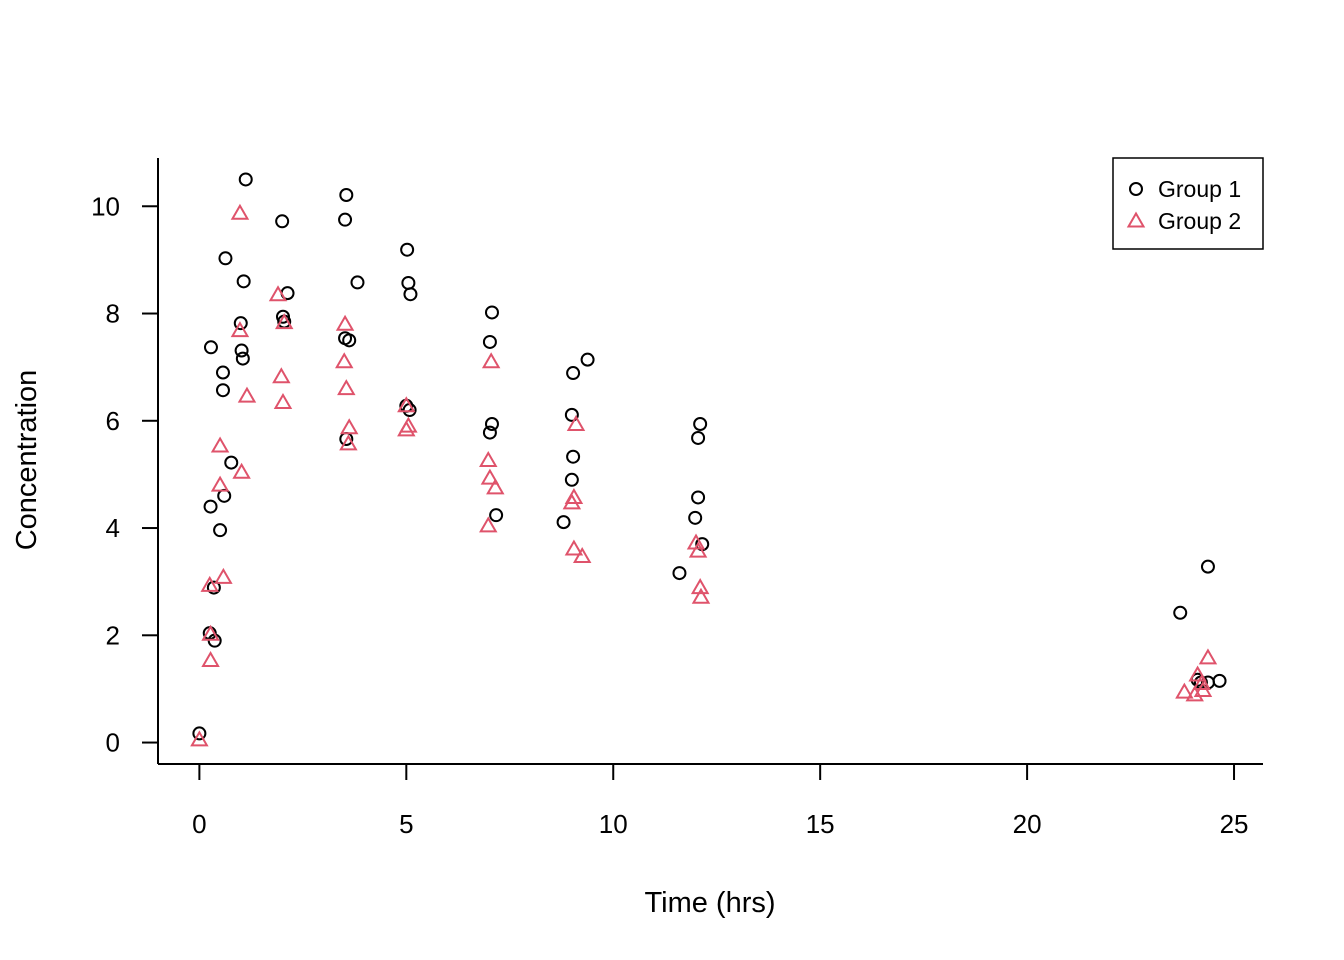  I want to click on x-tick-label: 25, so click(1234, 824).